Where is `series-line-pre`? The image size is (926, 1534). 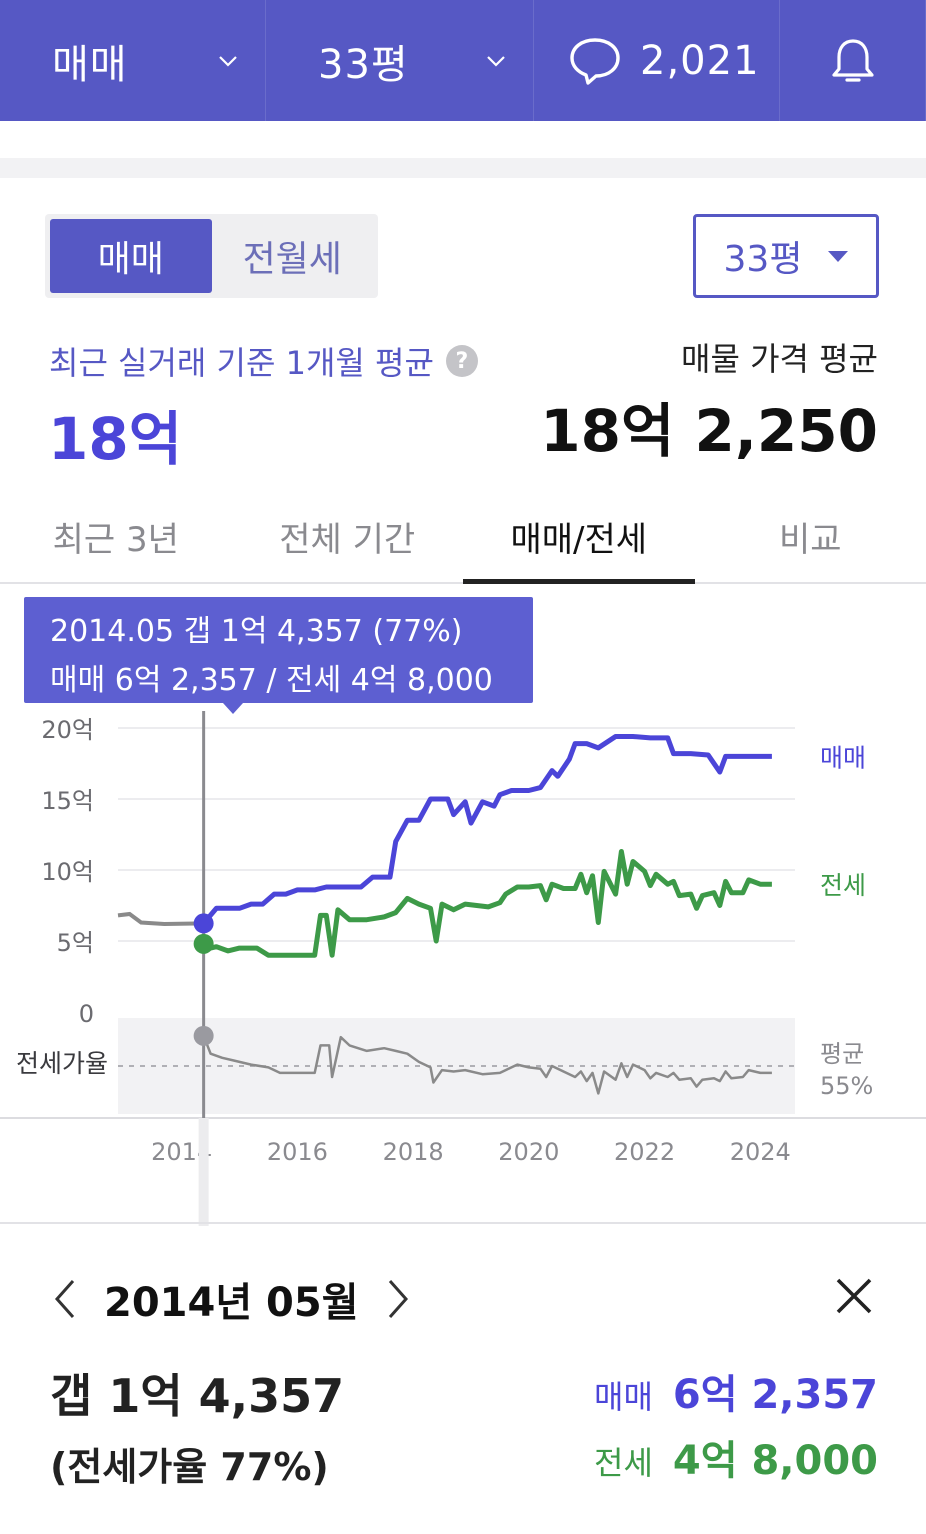 series-line-pre is located at coordinates (160, 919).